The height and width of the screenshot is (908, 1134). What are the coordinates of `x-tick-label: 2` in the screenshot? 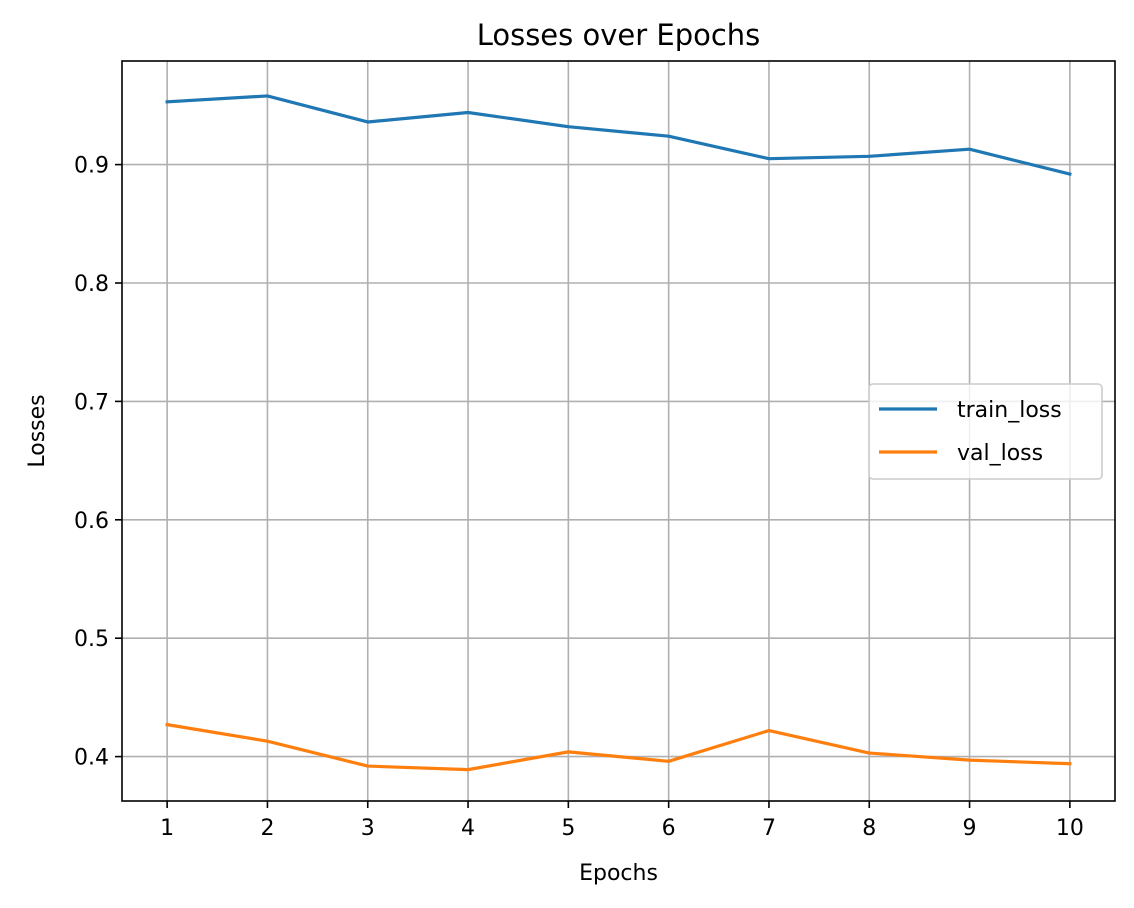 It's located at (267, 828).